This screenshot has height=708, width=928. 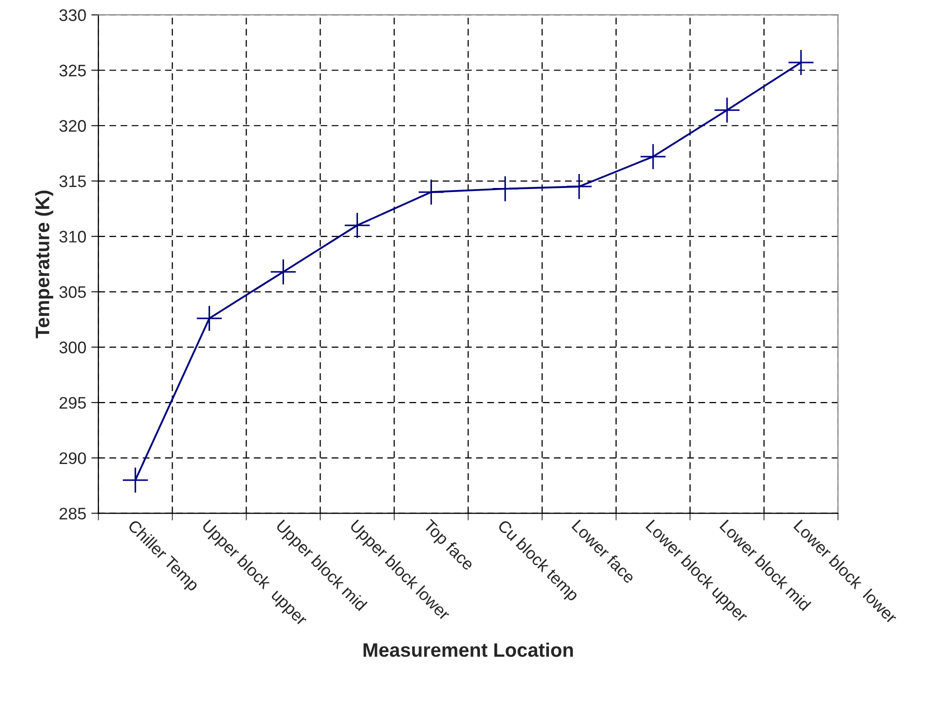 I want to click on y-tick-label: 320, so click(x=72, y=126).